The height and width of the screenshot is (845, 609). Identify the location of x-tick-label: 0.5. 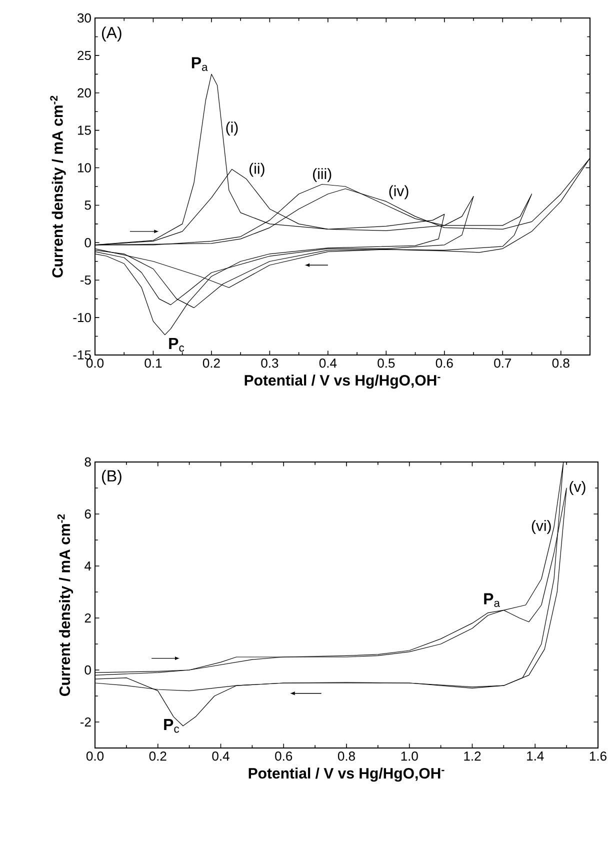
(386, 363).